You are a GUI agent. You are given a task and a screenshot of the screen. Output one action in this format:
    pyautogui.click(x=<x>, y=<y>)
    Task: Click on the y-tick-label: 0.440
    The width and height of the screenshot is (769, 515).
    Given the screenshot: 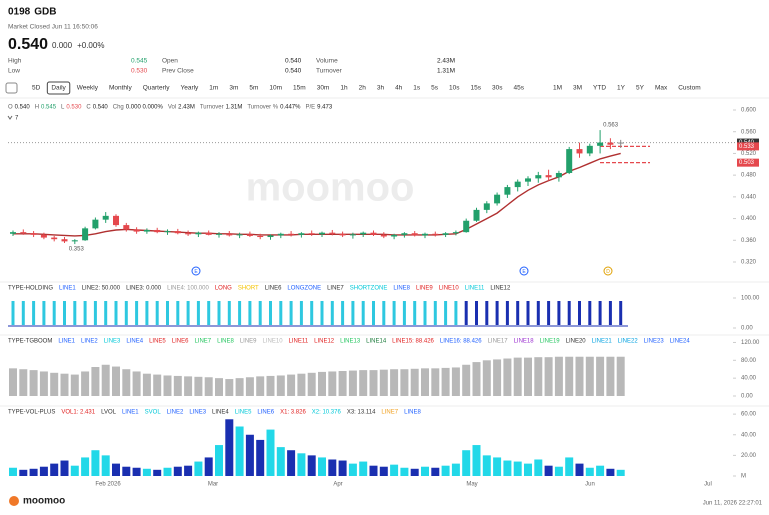 What is the action you would take?
    pyautogui.click(x=749, y=197)
    